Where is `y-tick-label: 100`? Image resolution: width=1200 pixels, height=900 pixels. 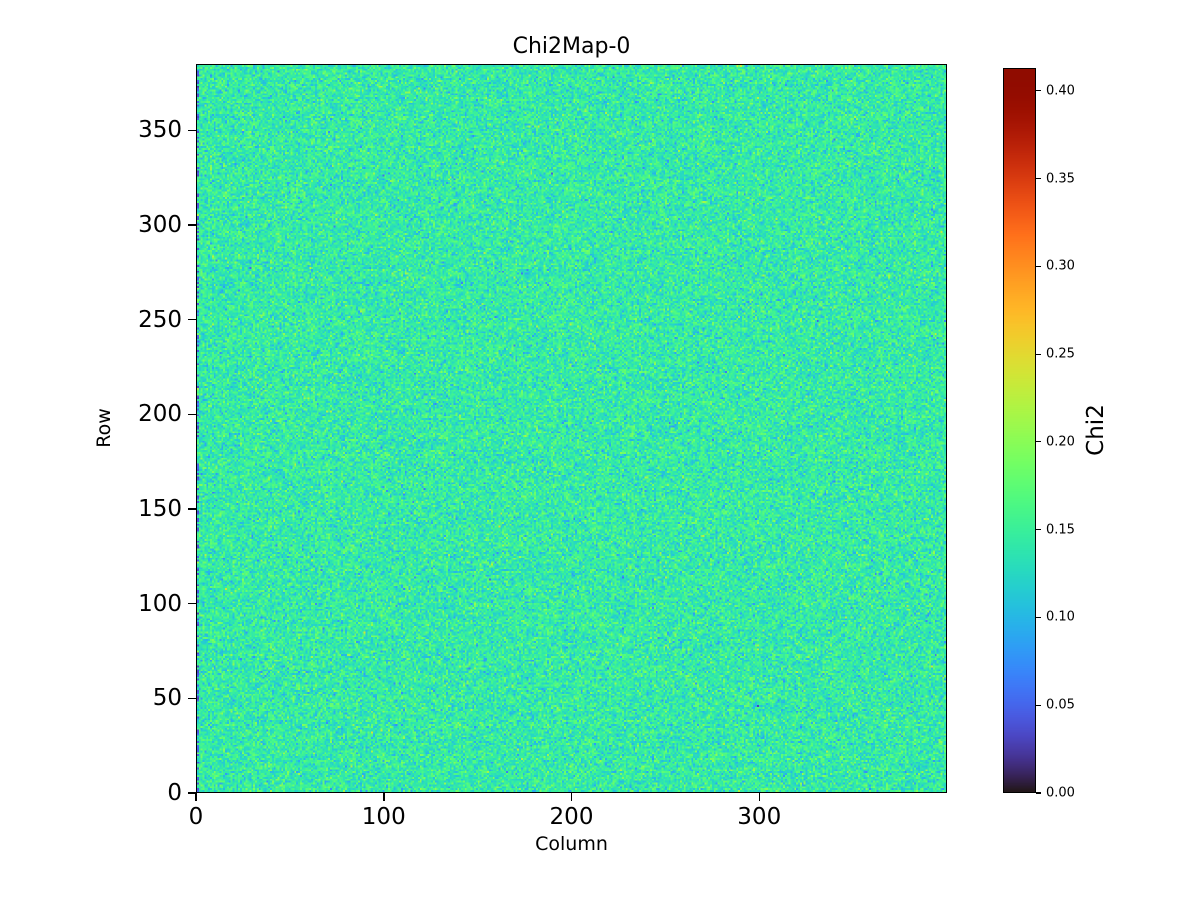
y-tick-label: 100 is located at coordinates (160, 603).